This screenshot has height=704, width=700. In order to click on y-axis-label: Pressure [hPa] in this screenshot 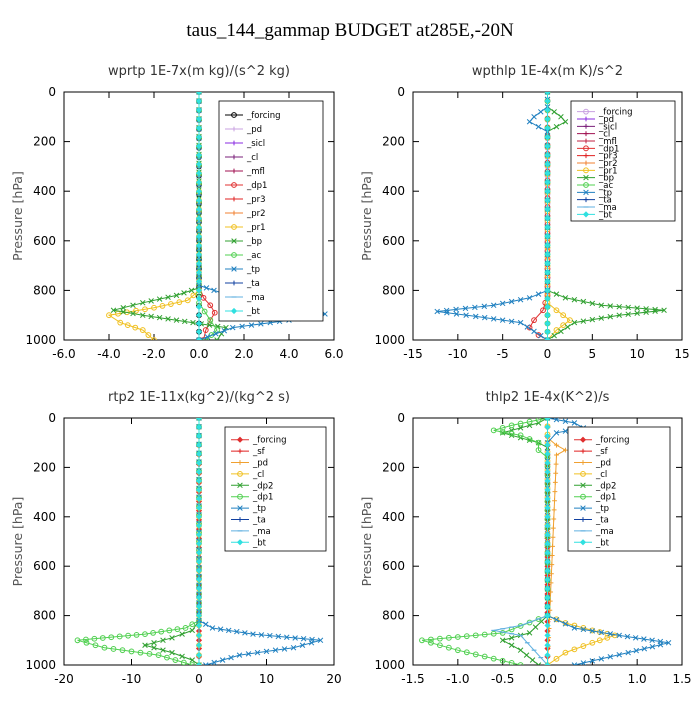, I will do `click(17, 216)`.